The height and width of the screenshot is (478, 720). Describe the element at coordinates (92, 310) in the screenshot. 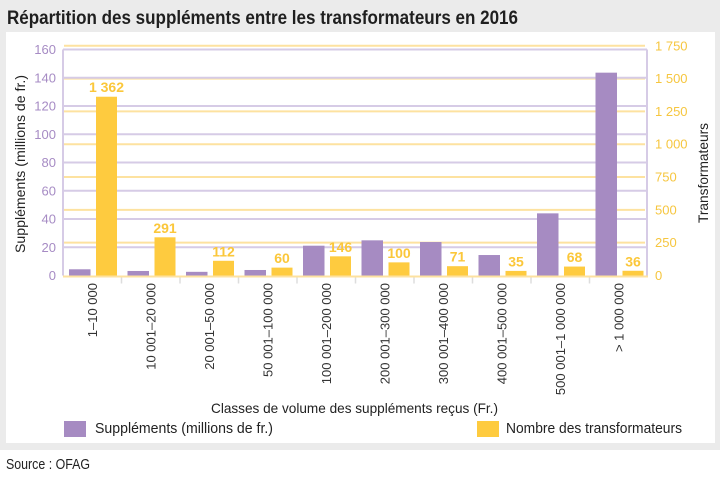

I see `category-label: 1–10 000` at that location.